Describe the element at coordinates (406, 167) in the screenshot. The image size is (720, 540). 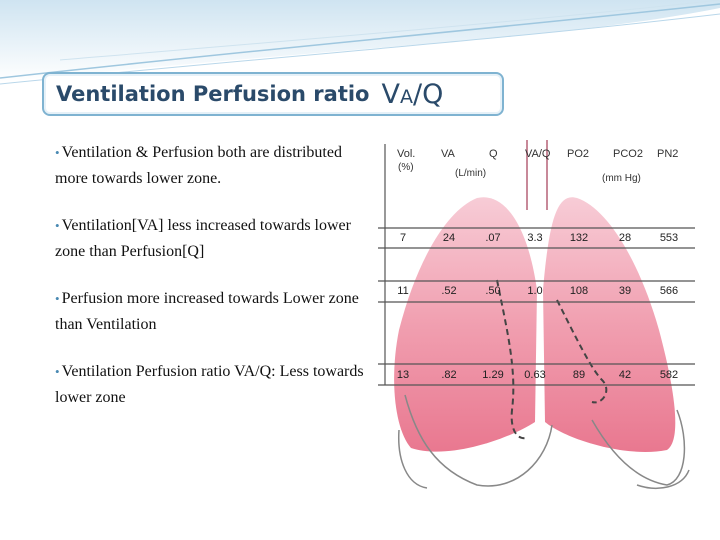
I see `unit-vol: (%)` at that location.